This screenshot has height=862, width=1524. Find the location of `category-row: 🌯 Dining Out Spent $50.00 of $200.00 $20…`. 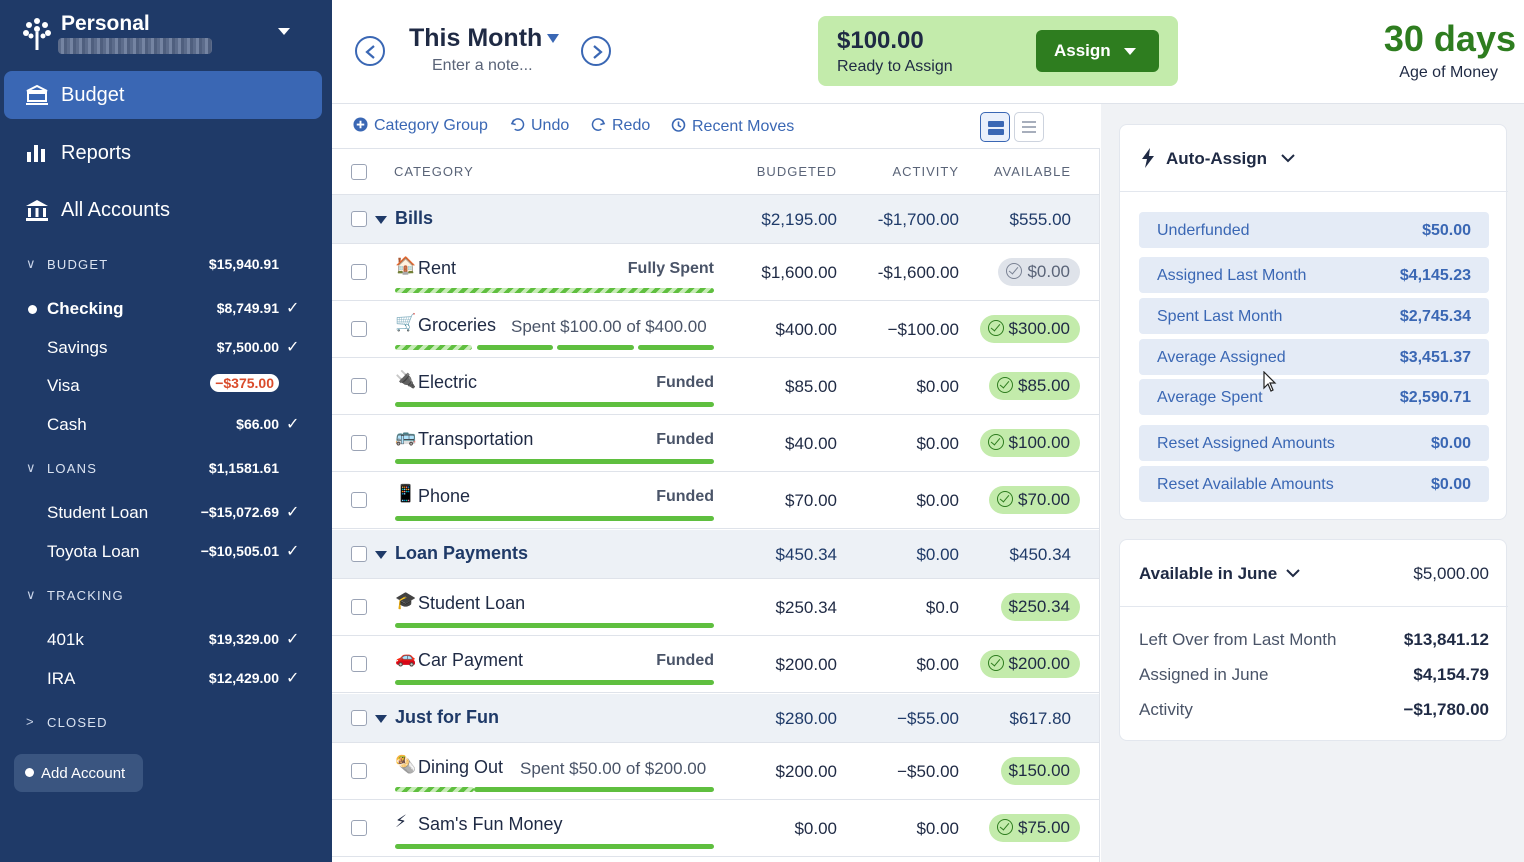

category-row: 🌯 Dining Out Spent $50.00 of $200.00 $20… is located at coordinates (715, 771).